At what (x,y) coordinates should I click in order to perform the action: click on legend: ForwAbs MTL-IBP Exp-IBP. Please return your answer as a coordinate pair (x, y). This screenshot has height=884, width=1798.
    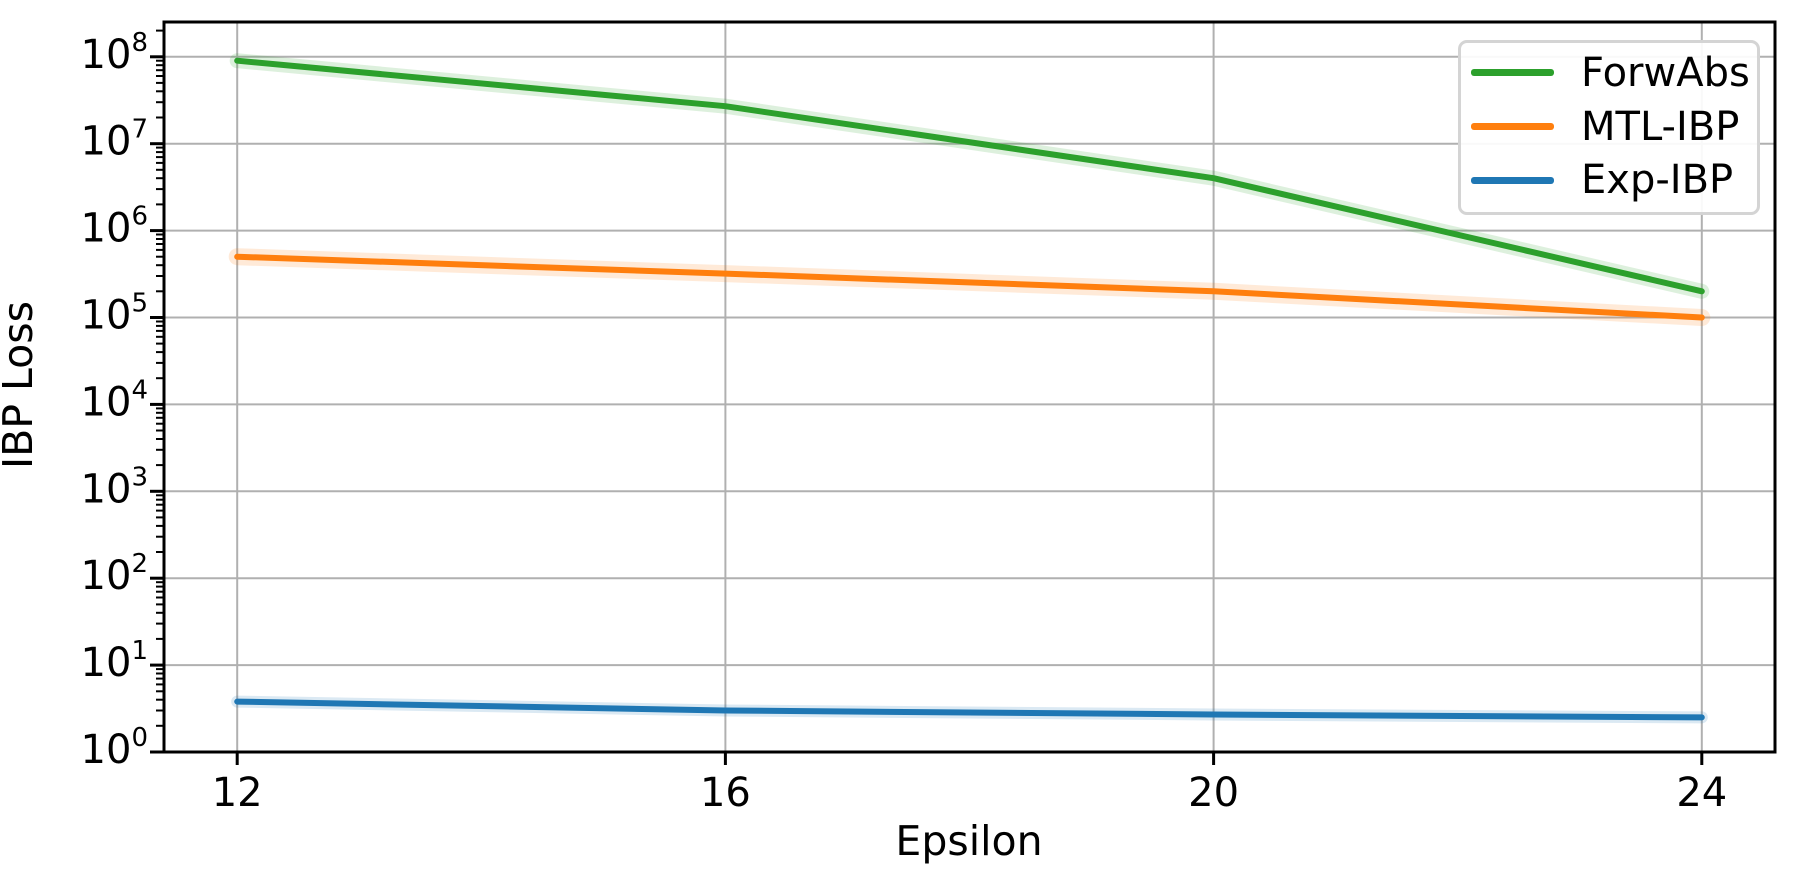
    Looking at the image, I should click on (1609, 127).